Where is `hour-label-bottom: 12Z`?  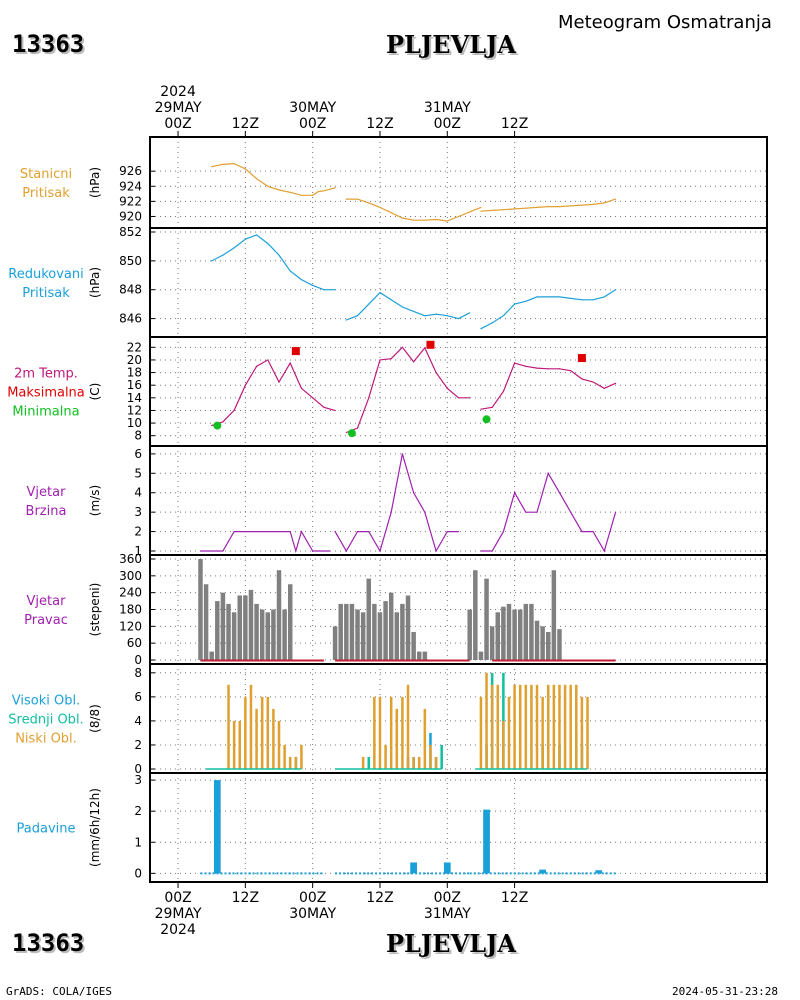
hour-label-bottom: 12Z is located at coordinates (514, 898).